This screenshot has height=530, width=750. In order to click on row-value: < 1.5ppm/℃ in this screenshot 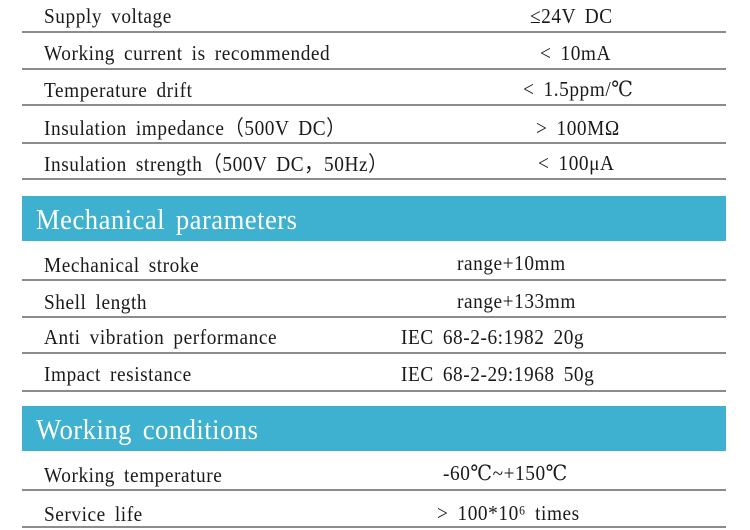, I will do `click(578, 89)`.